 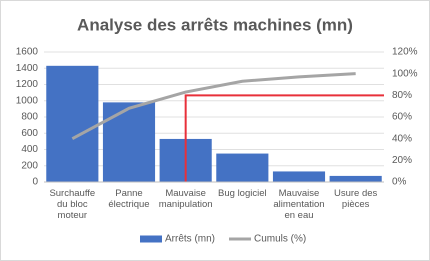 I want to click on legend-label: Arrêts (mn), so click(x=190, y=239).